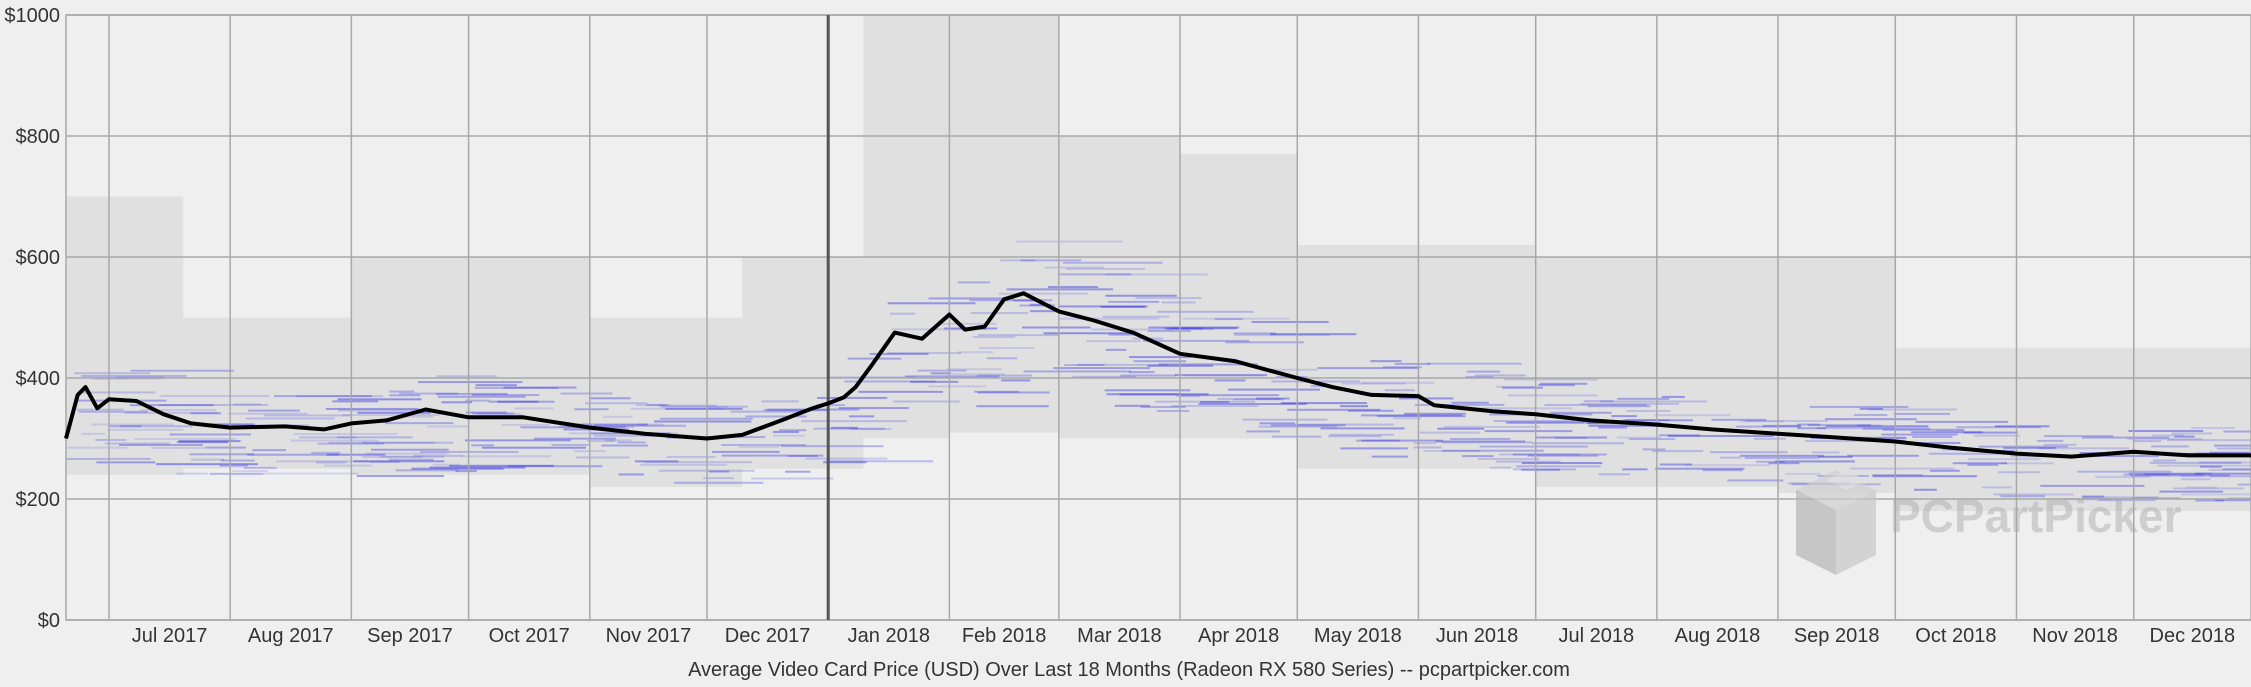 Image resolution: width=2251 pixels, height=687 pixels. What do you see at coordinates (2193, 636) in the screenshot?
I see `x-tick-label: Dec 2018` at bounding box center [2193, 636].